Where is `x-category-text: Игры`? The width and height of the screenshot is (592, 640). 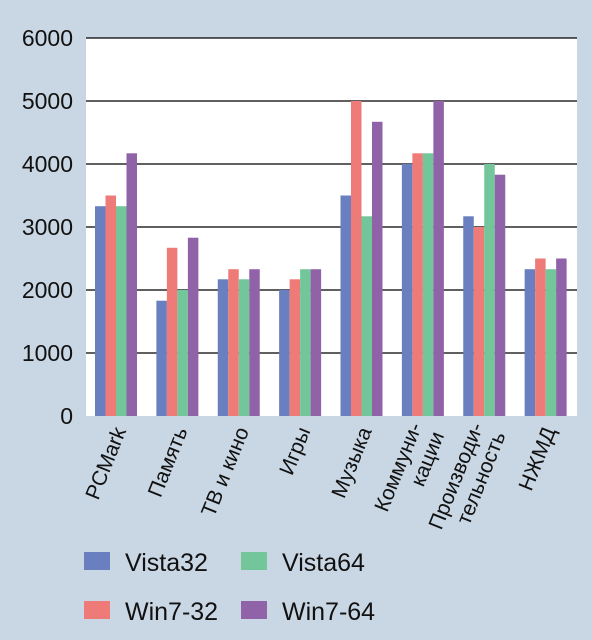 x-category-text: Игры is located at coordinates (295, 451).